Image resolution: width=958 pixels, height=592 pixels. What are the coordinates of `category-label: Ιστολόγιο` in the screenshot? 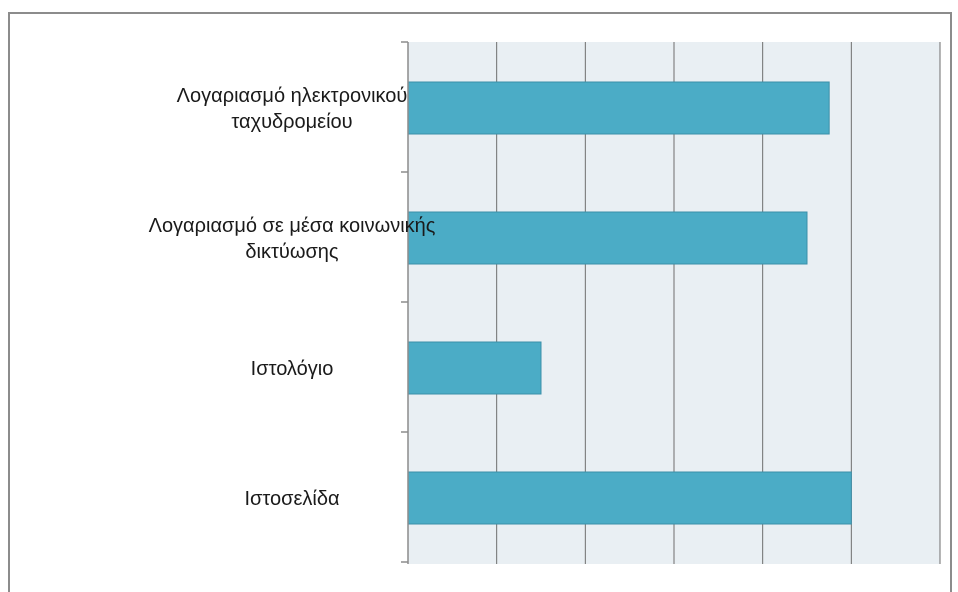 It's located at (292, 369).